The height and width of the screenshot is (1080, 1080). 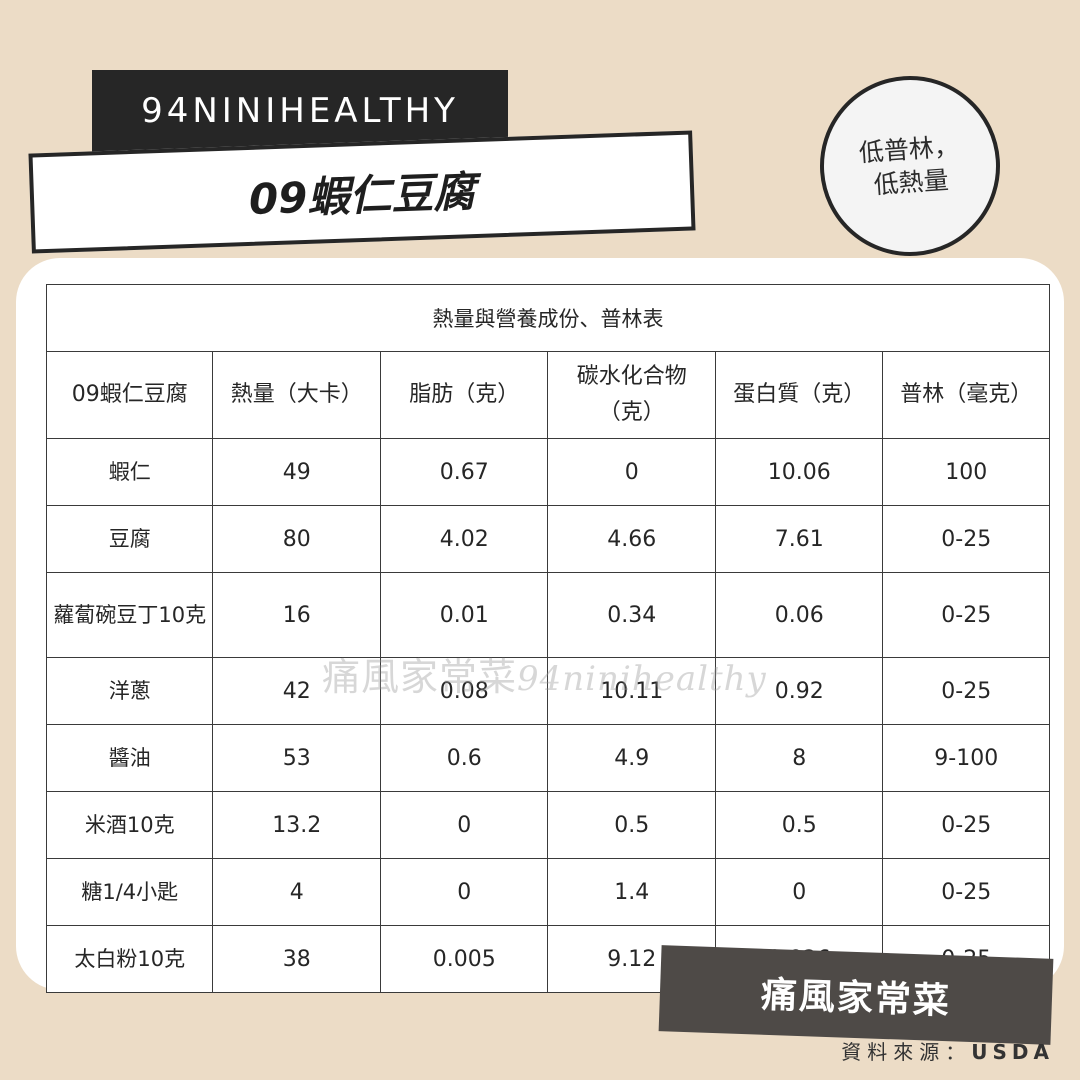 I want to click on carbs-cell: 0.34, so click(x=631, y=615).